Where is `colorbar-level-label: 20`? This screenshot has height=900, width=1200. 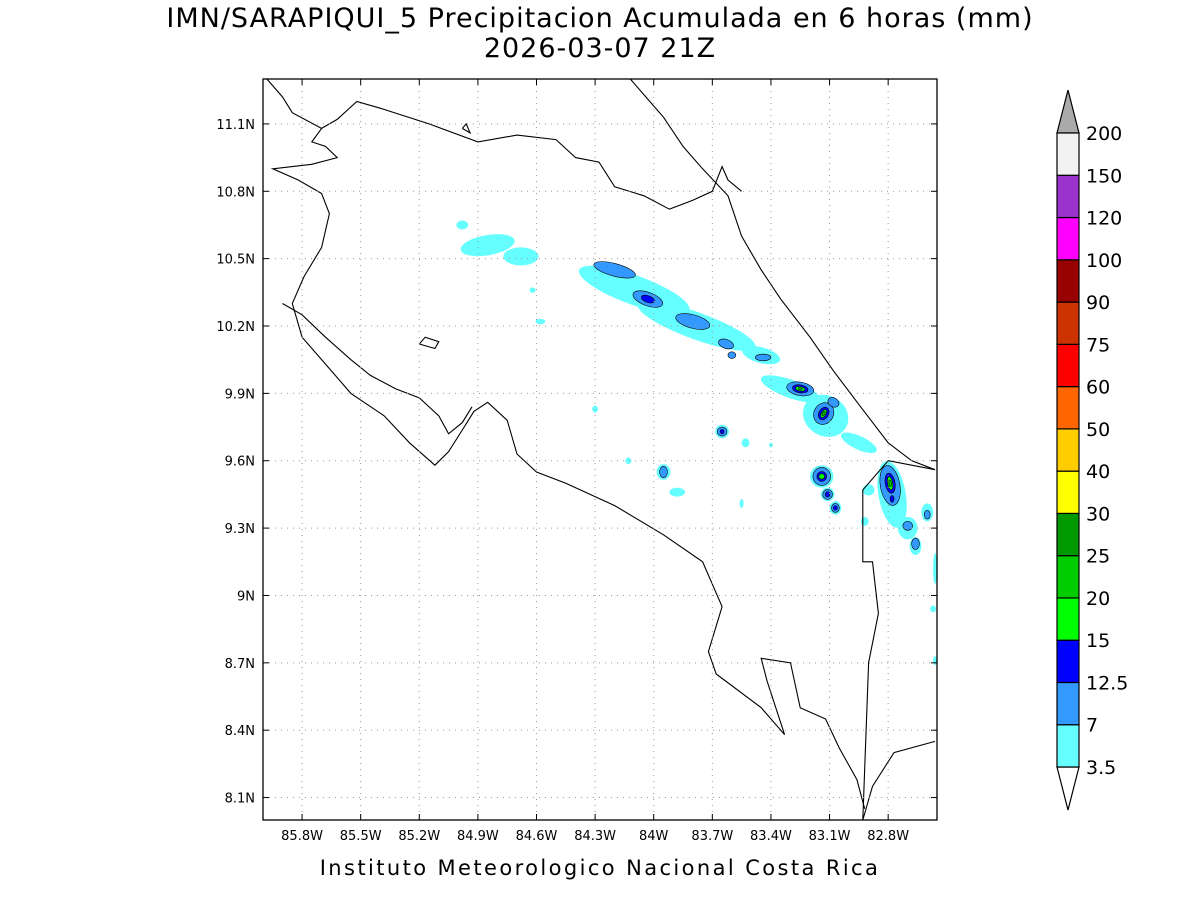
colorbar-level-label: 20 is located at coordinates (1098, 599).